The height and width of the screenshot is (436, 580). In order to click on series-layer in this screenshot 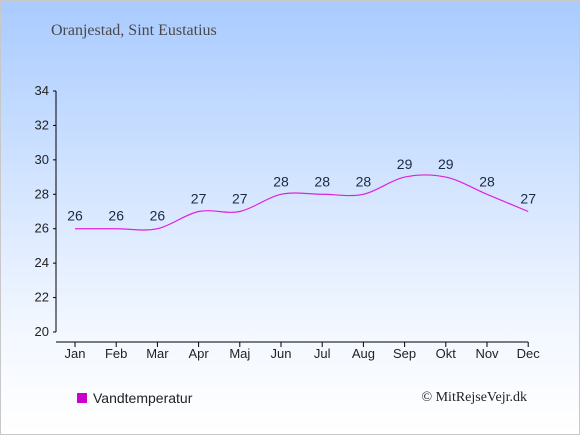, I will do `click(302, 202)`.